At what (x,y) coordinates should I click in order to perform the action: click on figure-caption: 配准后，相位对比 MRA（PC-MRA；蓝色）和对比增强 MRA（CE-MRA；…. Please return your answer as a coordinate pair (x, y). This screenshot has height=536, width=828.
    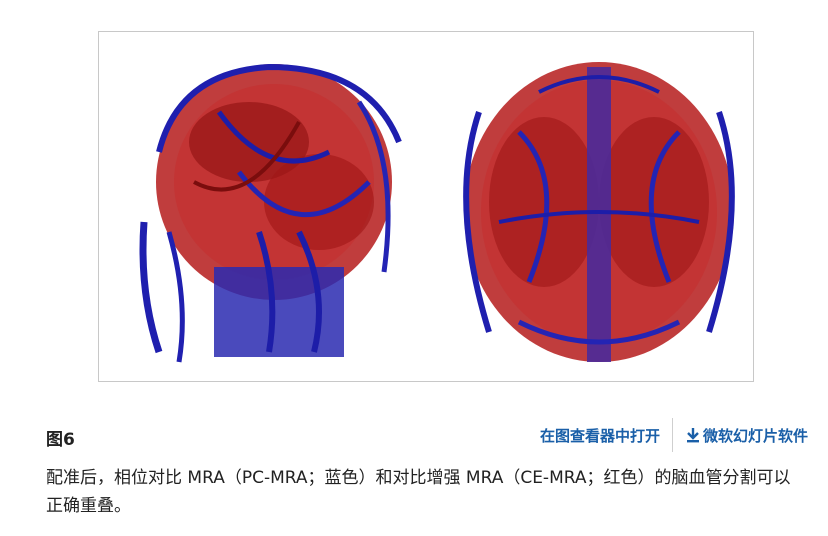
    Looking at the image, I should click on (418, 492).